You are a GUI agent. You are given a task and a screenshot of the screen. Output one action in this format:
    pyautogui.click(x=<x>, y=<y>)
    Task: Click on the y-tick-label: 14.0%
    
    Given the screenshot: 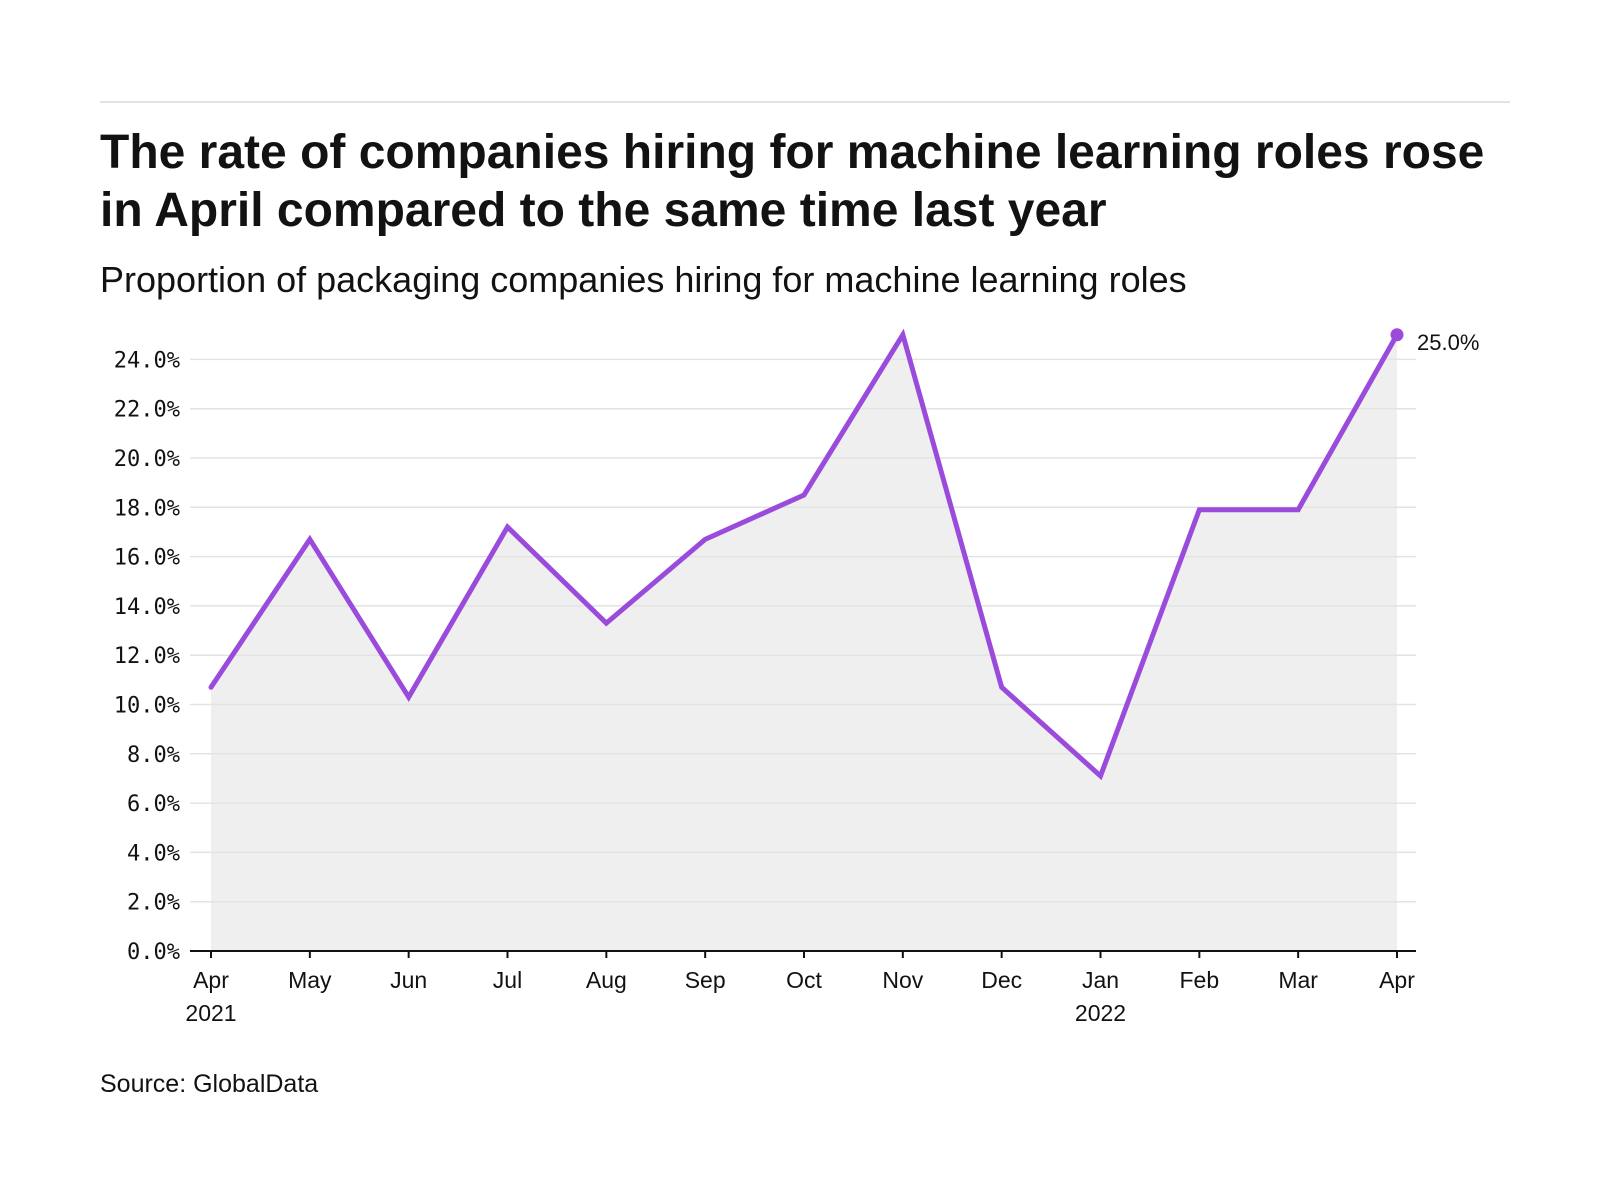 What is the action you would take?
    pyautogui.click(x=147, y=607)
    